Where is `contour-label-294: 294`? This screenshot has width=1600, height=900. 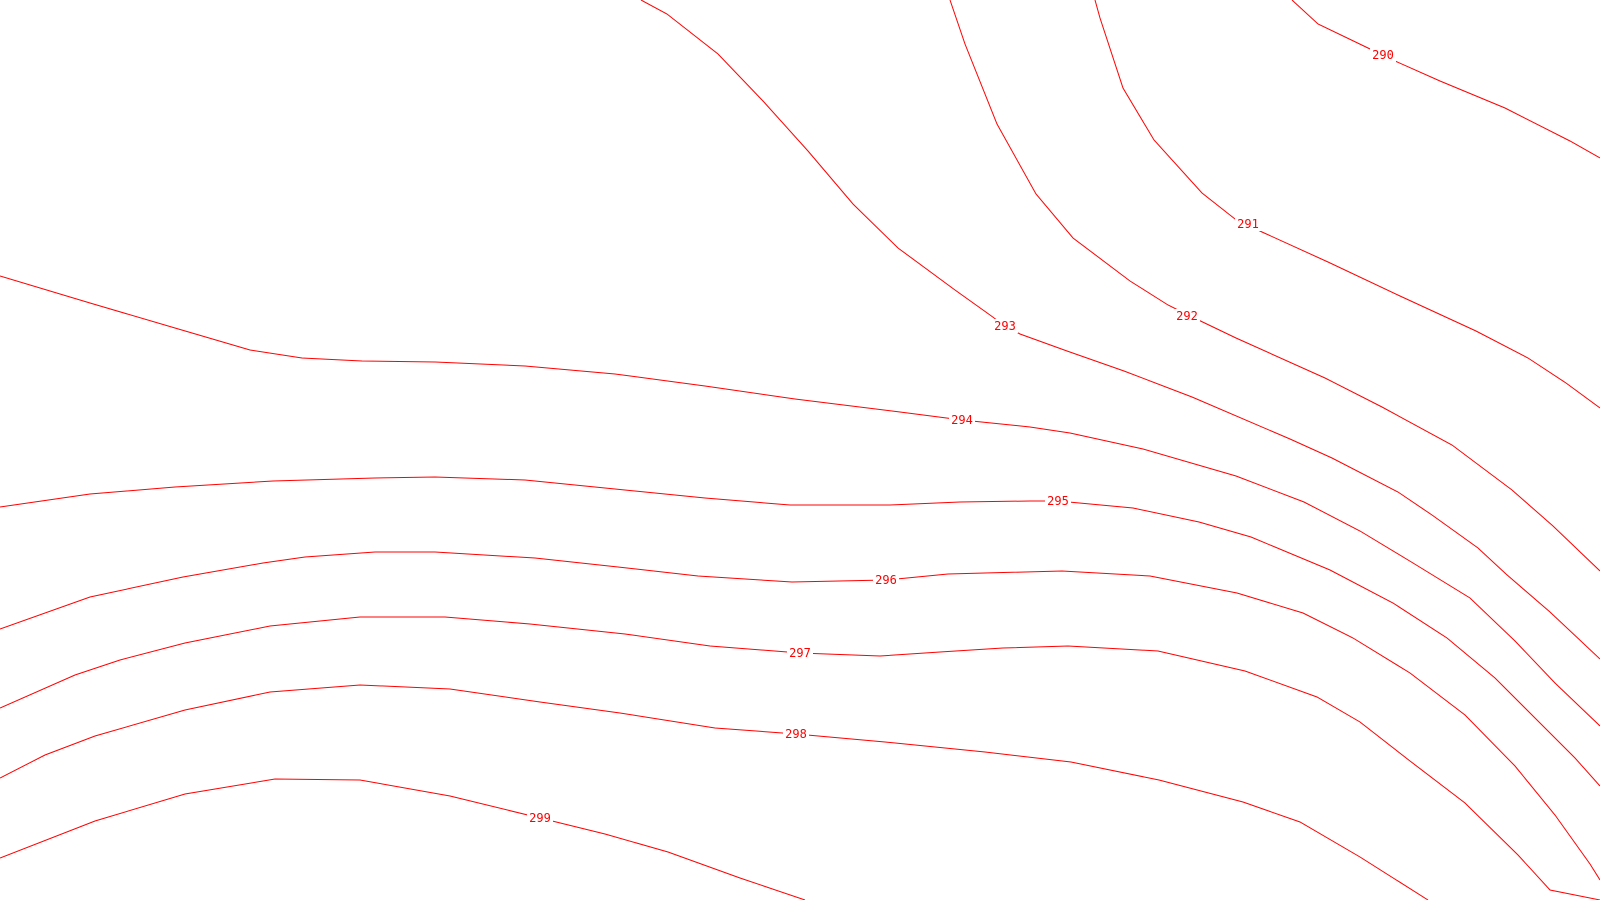 contour-label-294: 294 is located at coordinates (962, 420).